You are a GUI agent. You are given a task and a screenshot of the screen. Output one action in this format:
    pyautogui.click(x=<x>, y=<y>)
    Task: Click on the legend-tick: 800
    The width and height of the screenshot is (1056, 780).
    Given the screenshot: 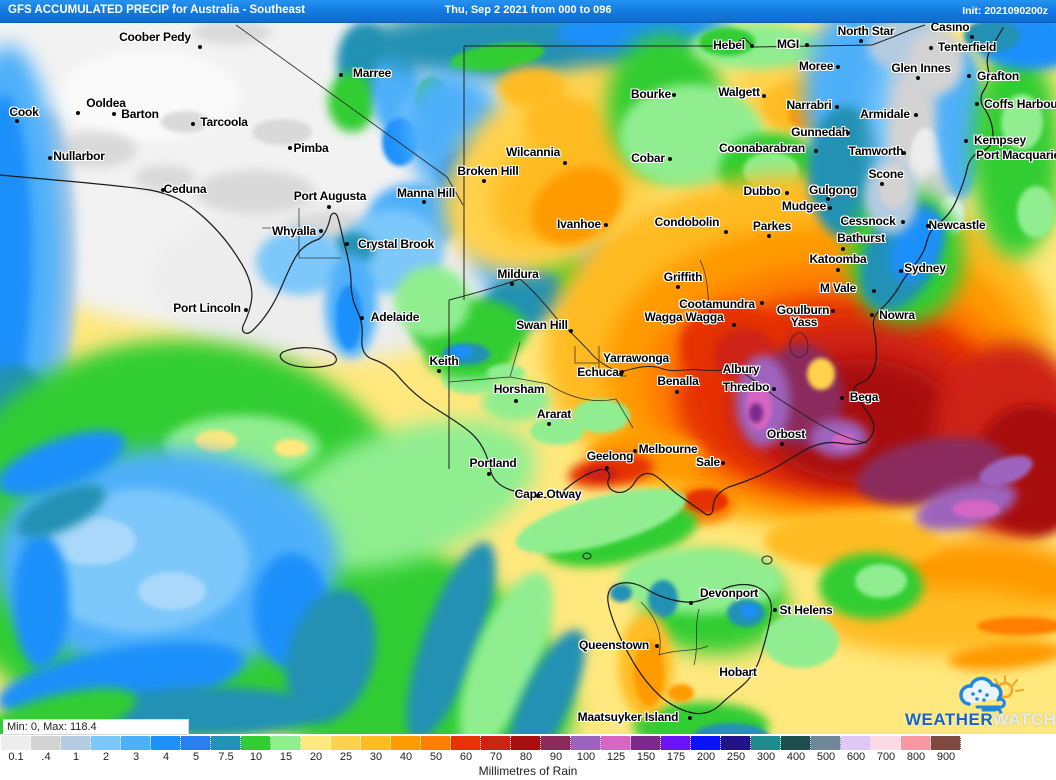 What is the action you would take?
    pyautogui.click(x=916, y=757)
    